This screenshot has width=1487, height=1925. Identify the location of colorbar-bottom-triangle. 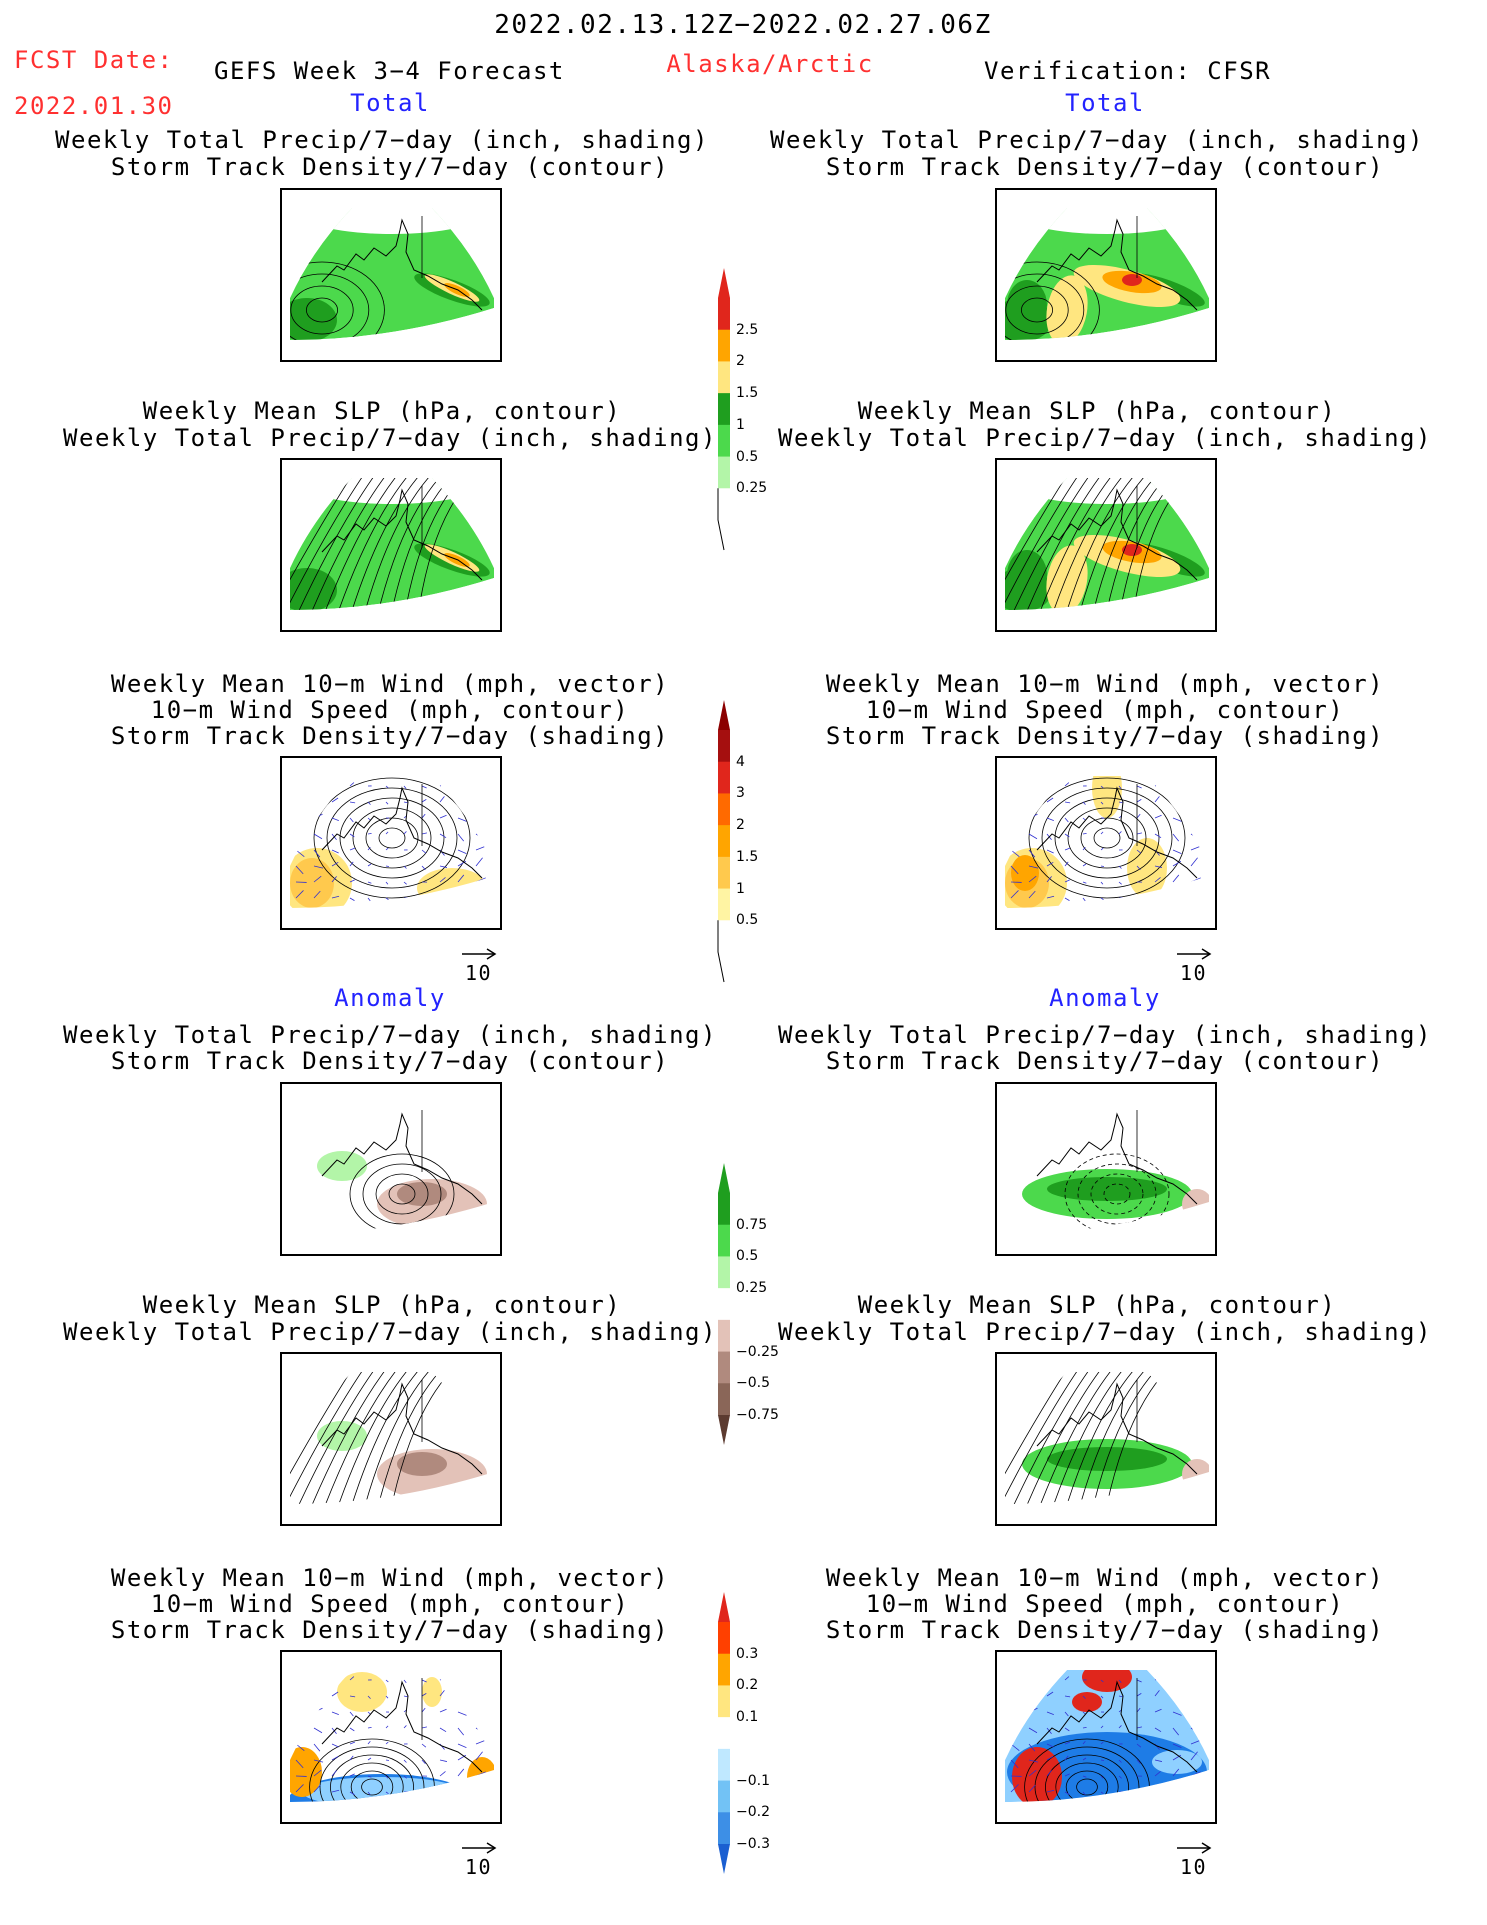
(724, 1430).